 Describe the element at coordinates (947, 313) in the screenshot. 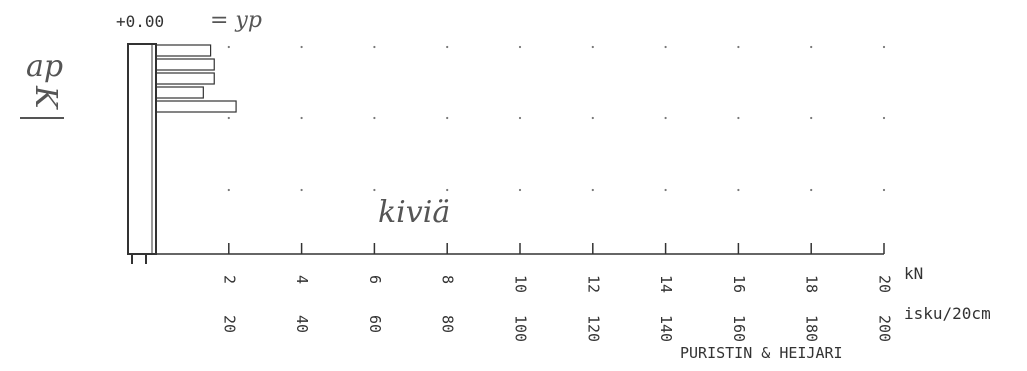

I see `unit-isku: isku/20cm` at that location.